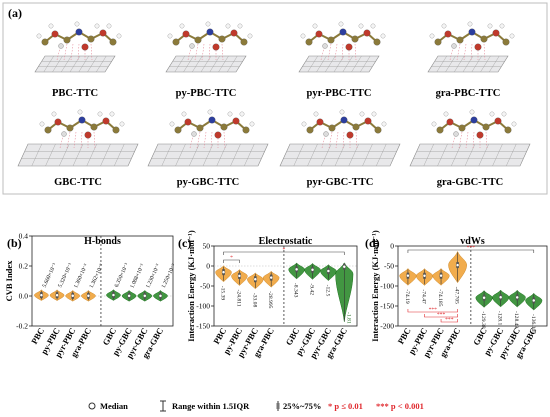  What do you see at coordinates (296, 280) in the screenshot?
I see `violin-GBC: -8.343` at bounding box center [296, 280].